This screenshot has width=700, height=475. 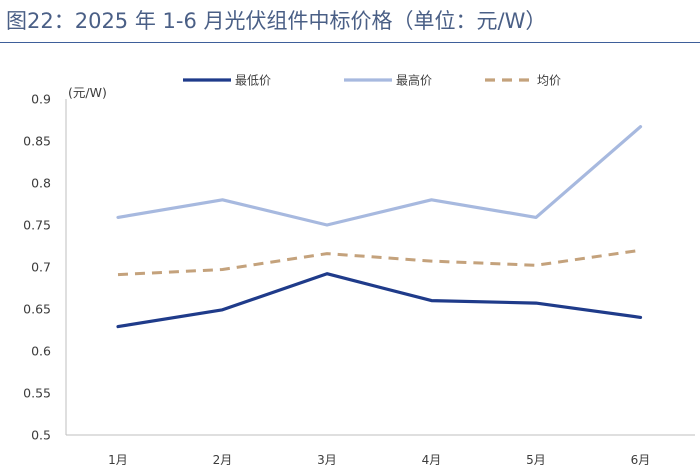 I want to click on x-tick-label: 1月, so click(x=118, y=460).